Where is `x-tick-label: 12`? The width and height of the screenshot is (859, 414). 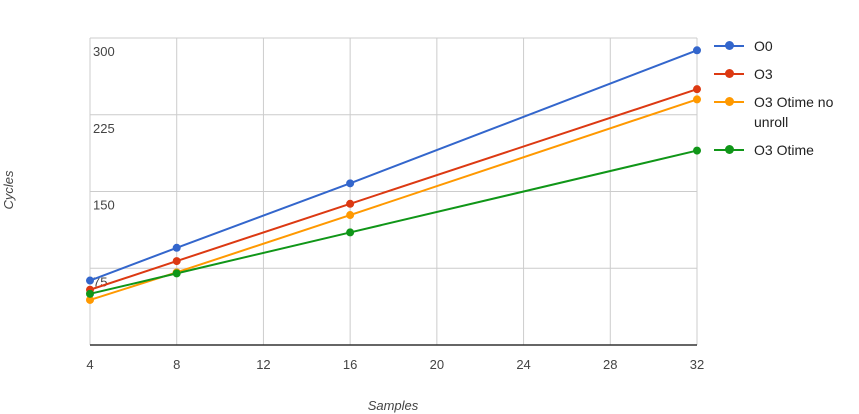 x-tick-label: 12 is located at coordinates (263, 364).